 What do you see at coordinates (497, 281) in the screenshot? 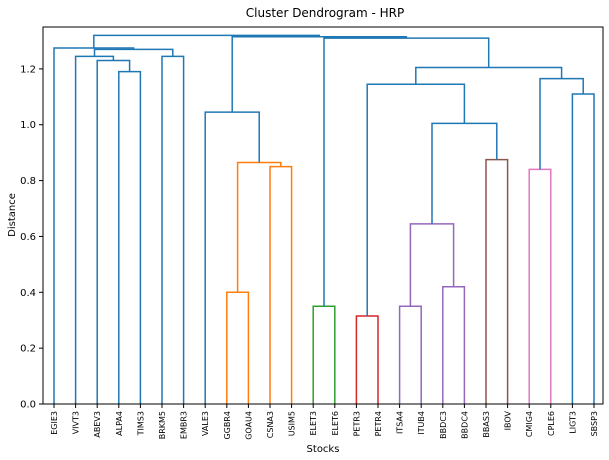
I see `dendrogram-link-m10` at bounding box center [497, 281].